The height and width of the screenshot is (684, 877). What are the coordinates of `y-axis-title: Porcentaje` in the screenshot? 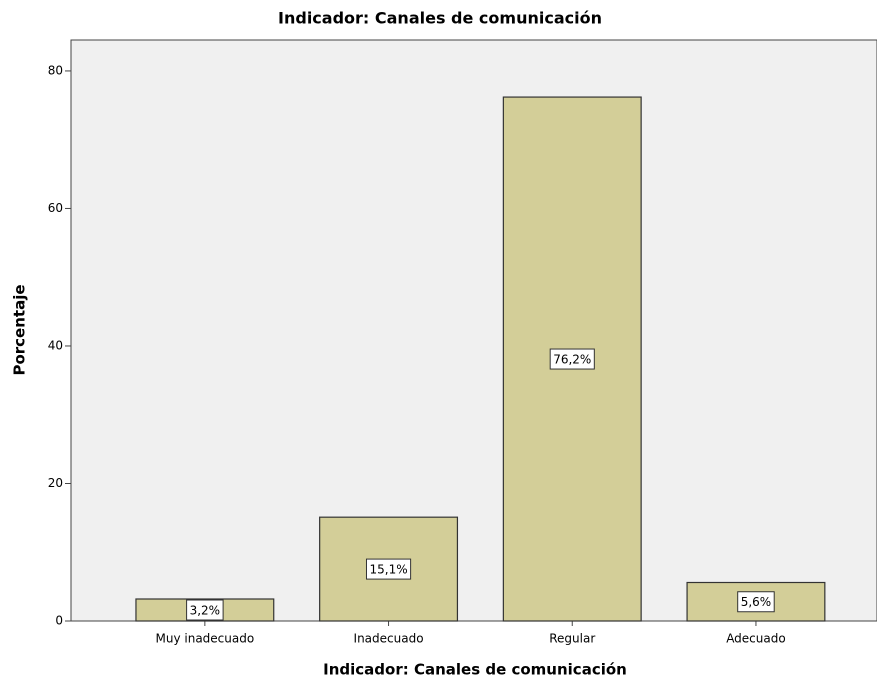 It's located at (20, 329).